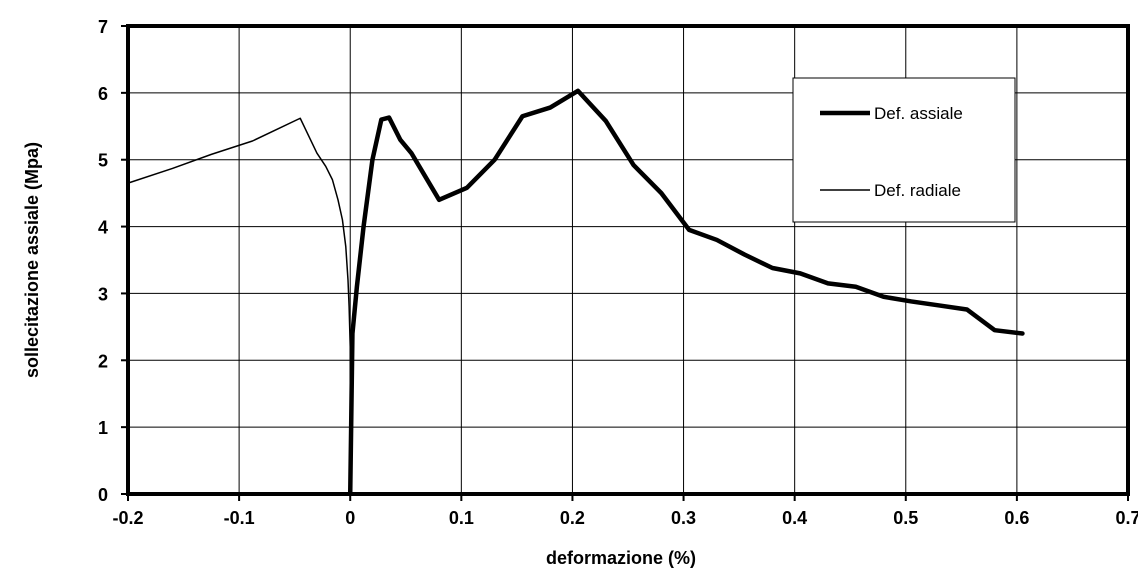  Describe the element at coordinates (32, 260) in the screenshot. I see `y-axis-title: sollecitazione assiale (Mpa)` at that location.